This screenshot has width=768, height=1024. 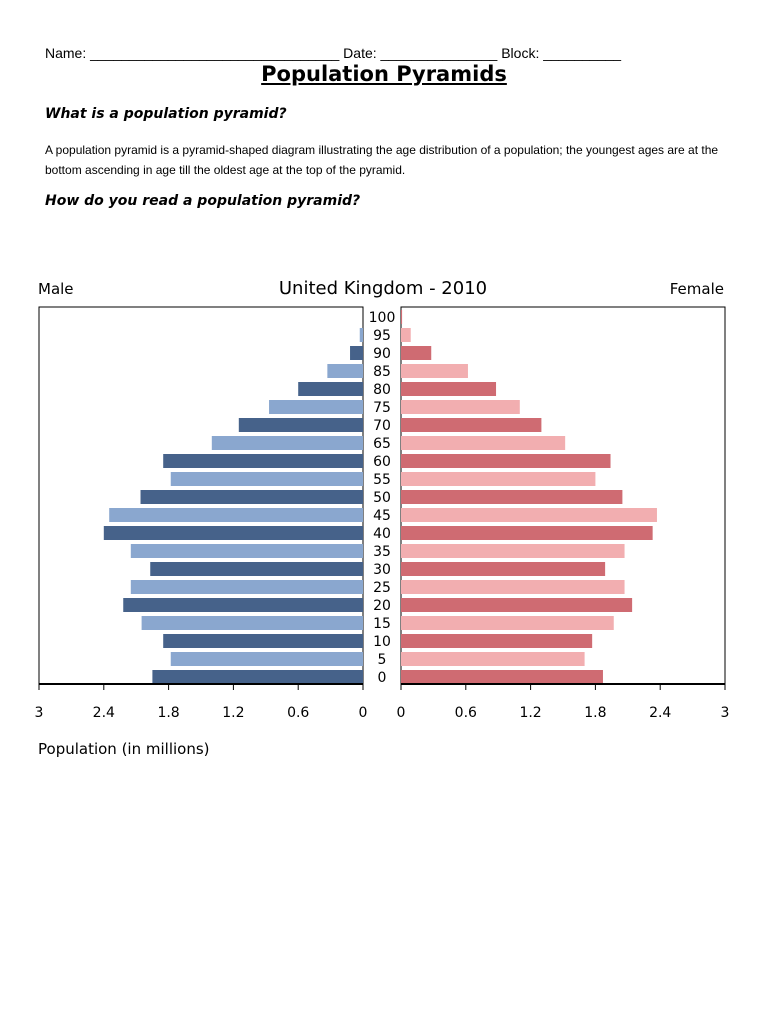 What do you see at coordinates (382, 498) in the screenshot?
I see `age-label-50: 50` at bounding box center [382, 498].